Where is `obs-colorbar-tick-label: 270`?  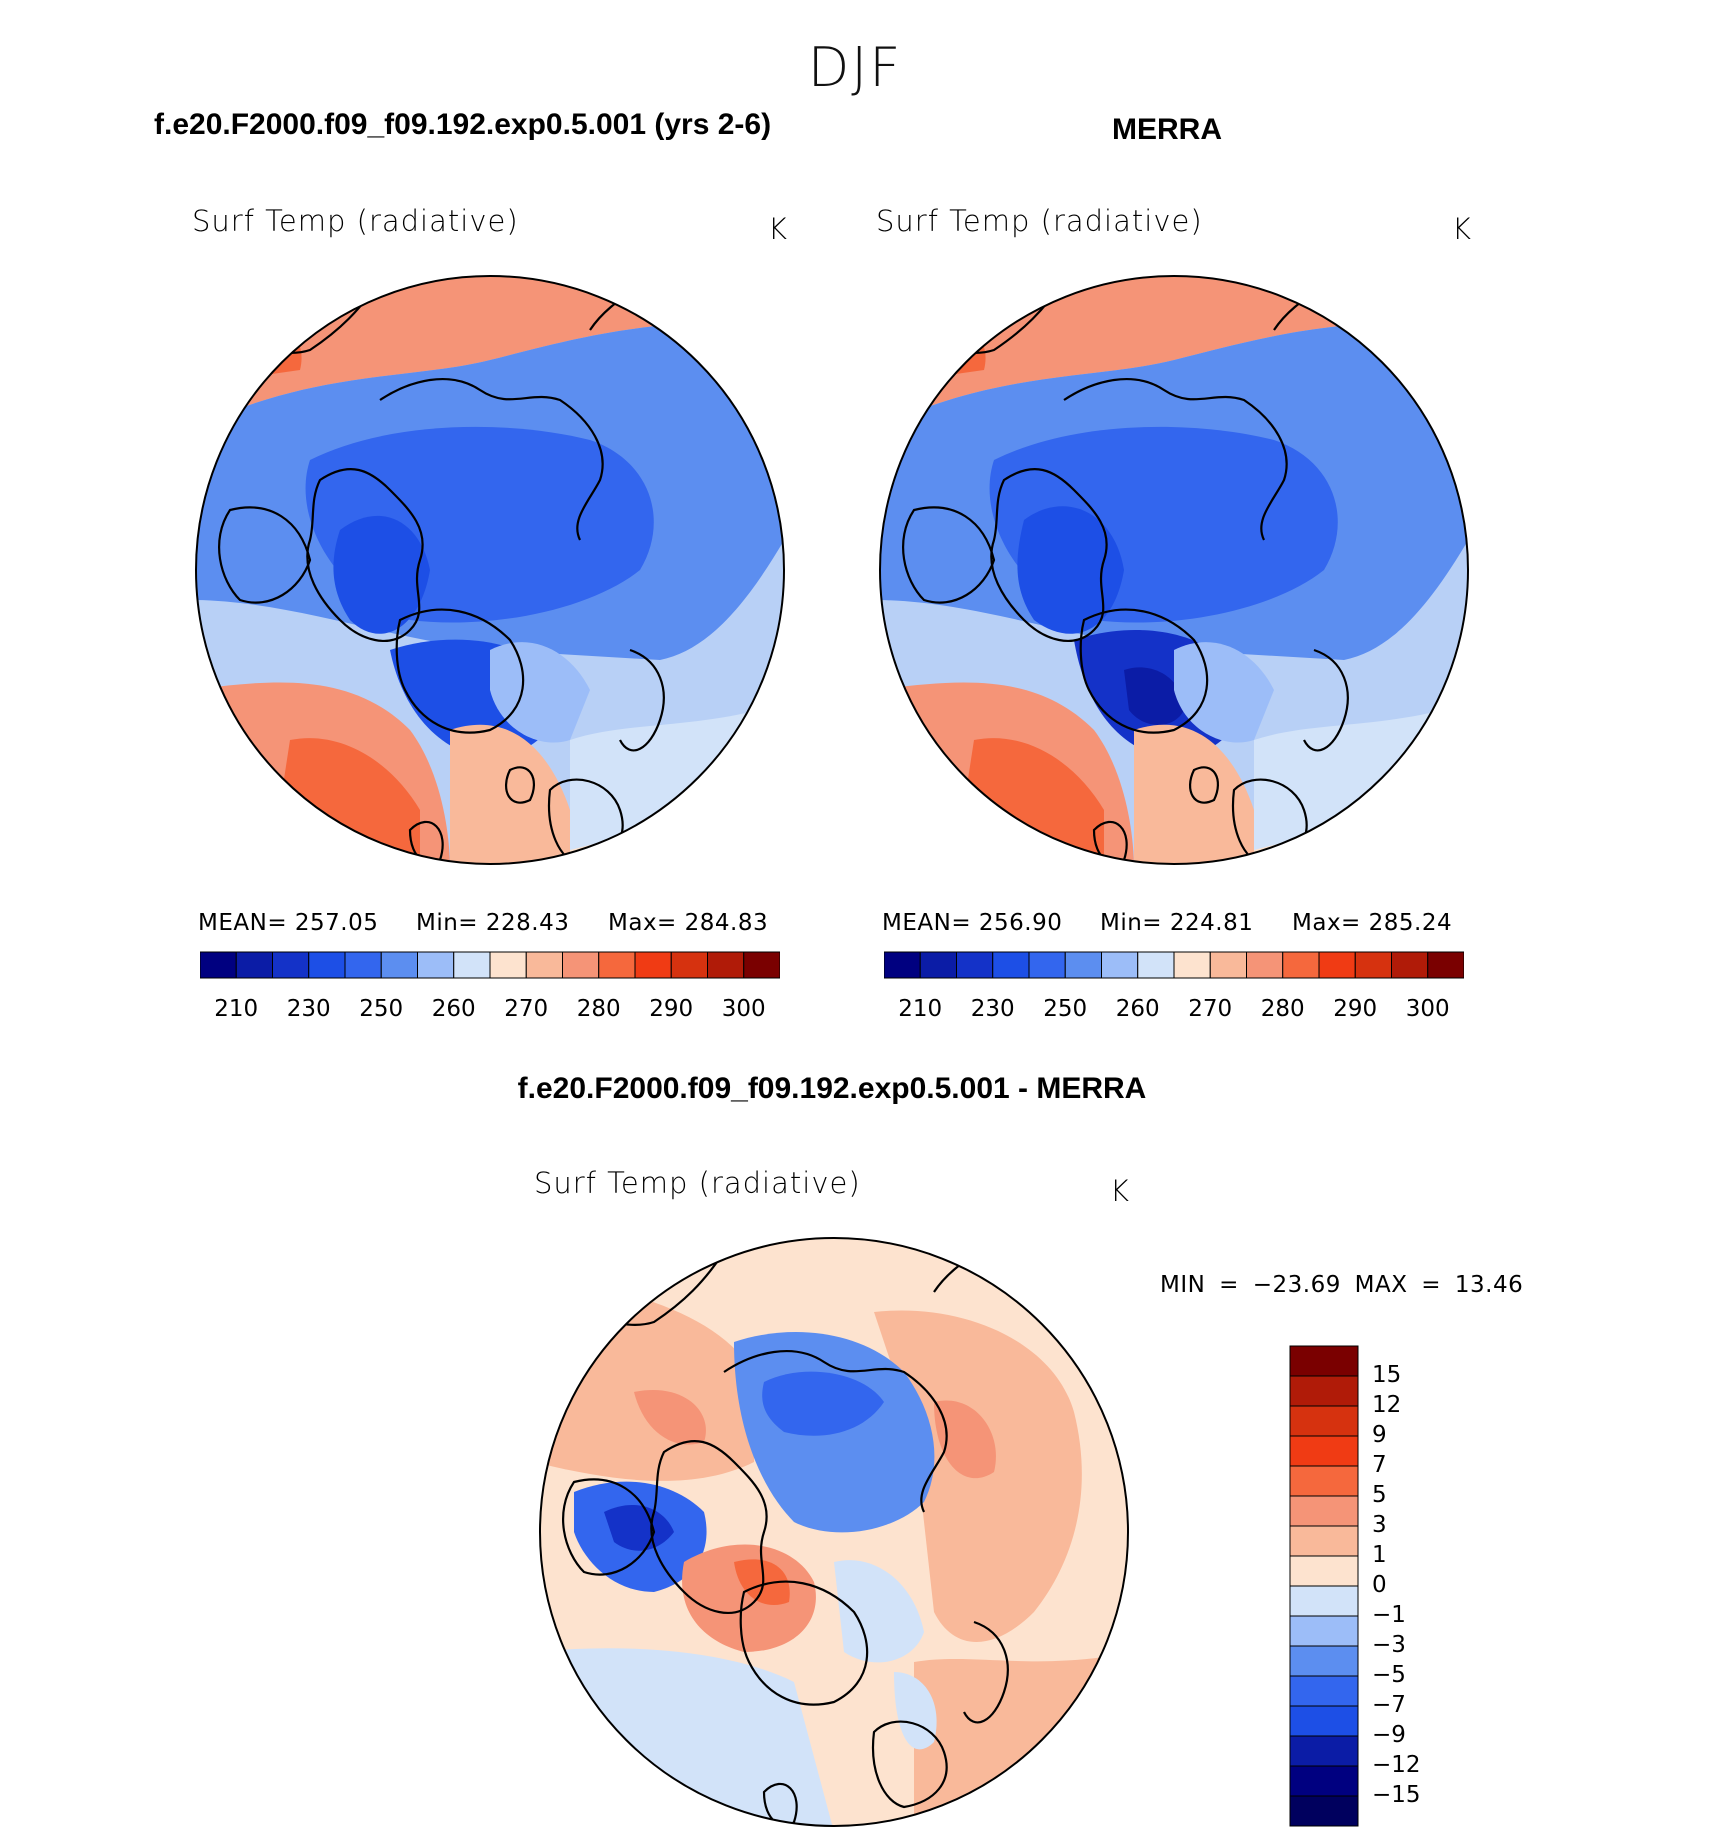 obs-colorbar-tick-label: 270 is located at coordinates (1210, 1009).